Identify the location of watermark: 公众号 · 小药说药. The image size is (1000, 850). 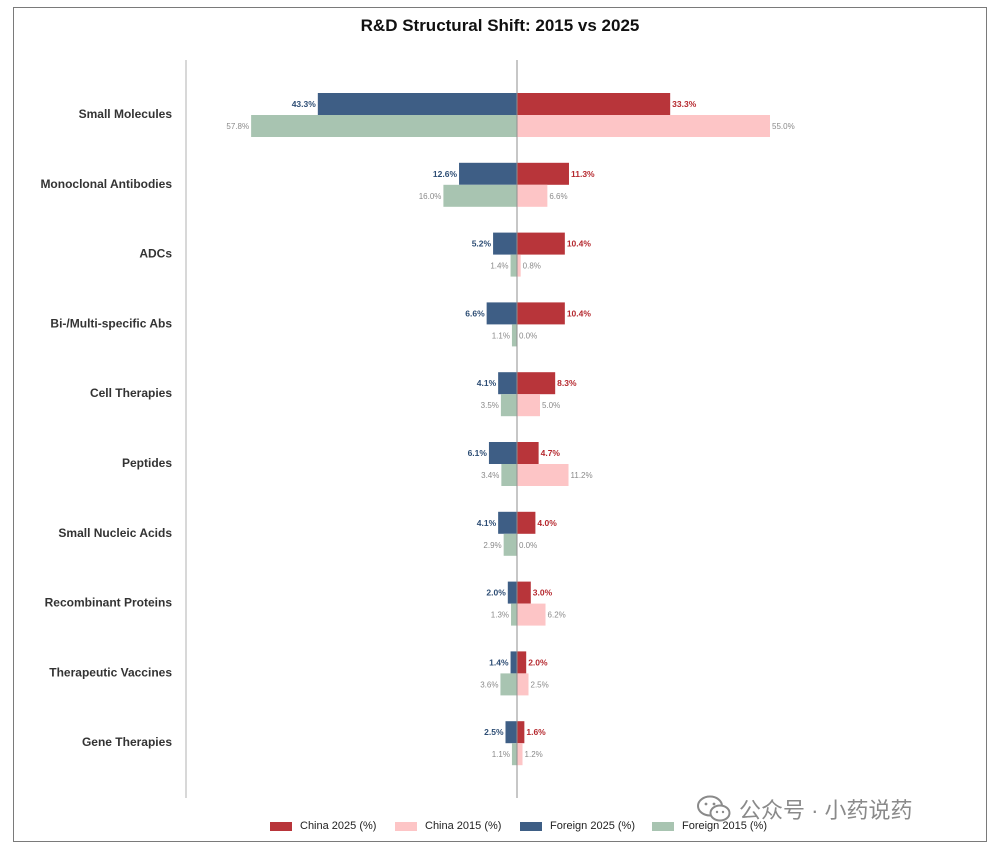
(805, 809).